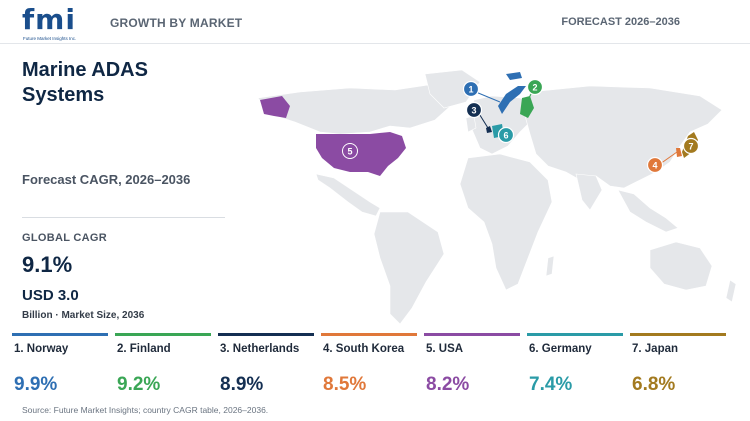  What do you see at coordinates (36, 384) in the screenshot?
I see `country-cagr: 9.9%` at bounding box center [36, 384].